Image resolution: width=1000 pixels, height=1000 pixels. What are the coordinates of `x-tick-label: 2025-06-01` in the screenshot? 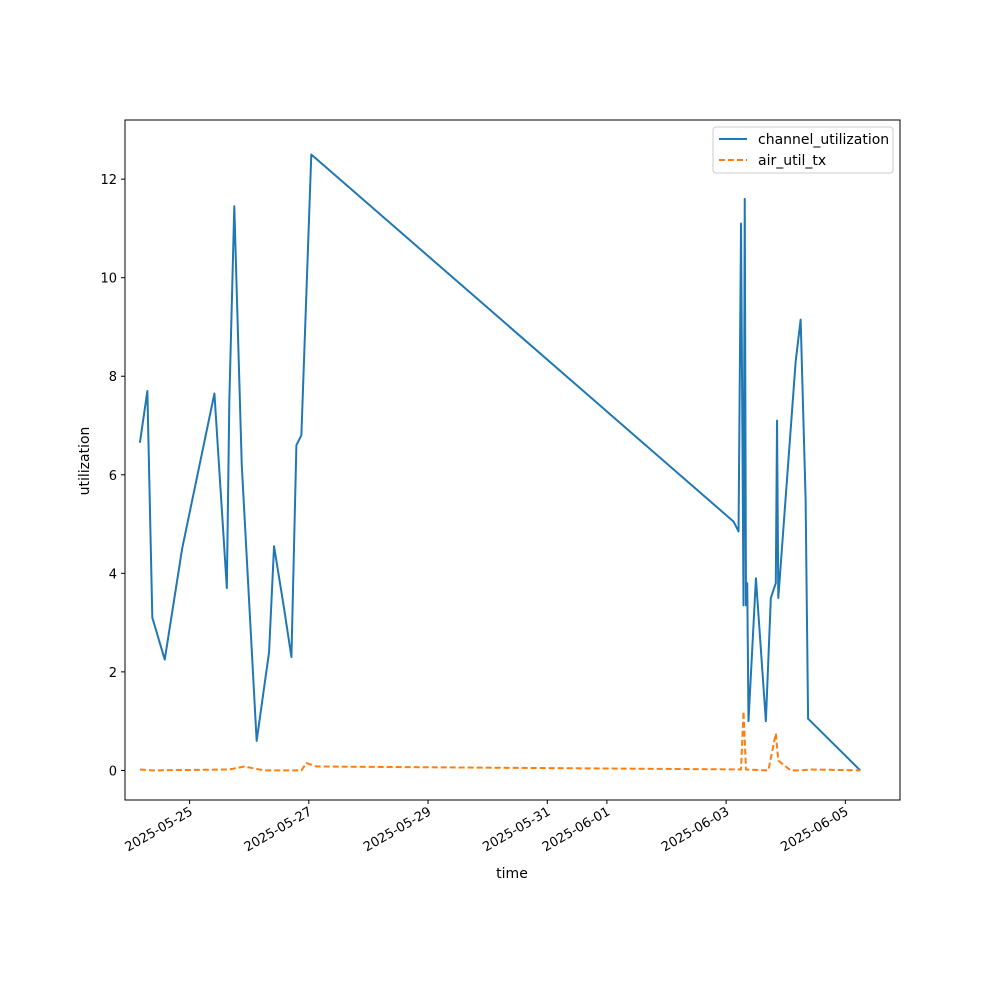 It's located at (576, 829).